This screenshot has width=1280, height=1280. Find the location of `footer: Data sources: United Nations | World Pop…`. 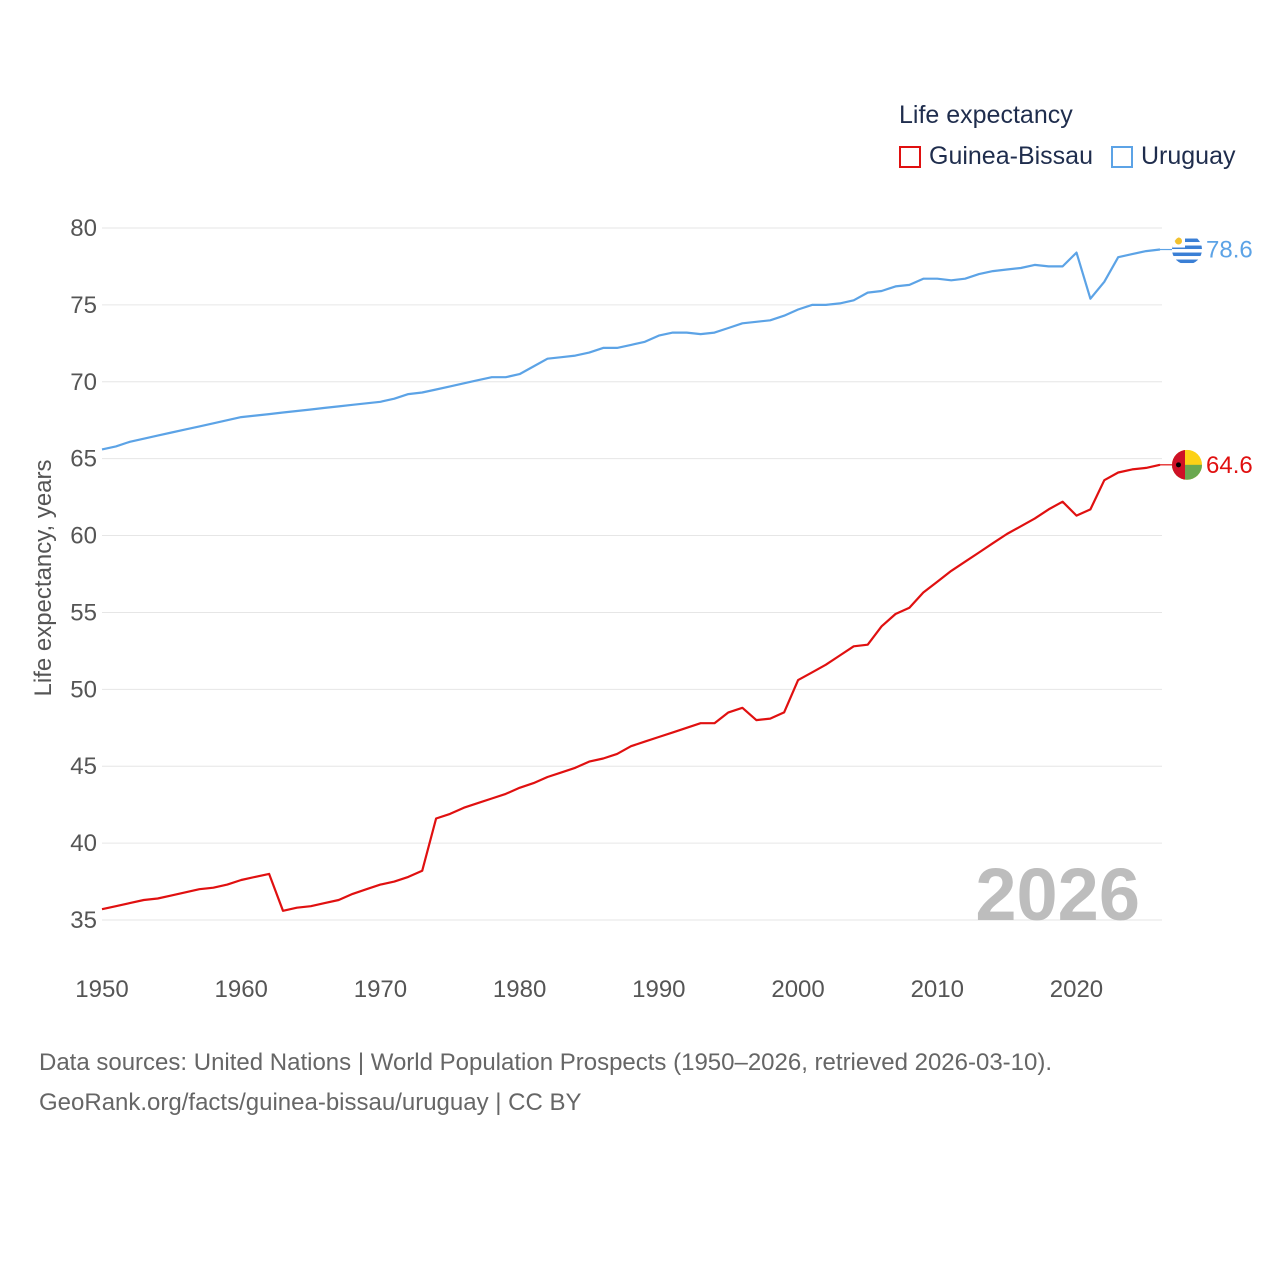

footer: Data sources: United Nations | World Pop… is located at coordinates (545, 1083).